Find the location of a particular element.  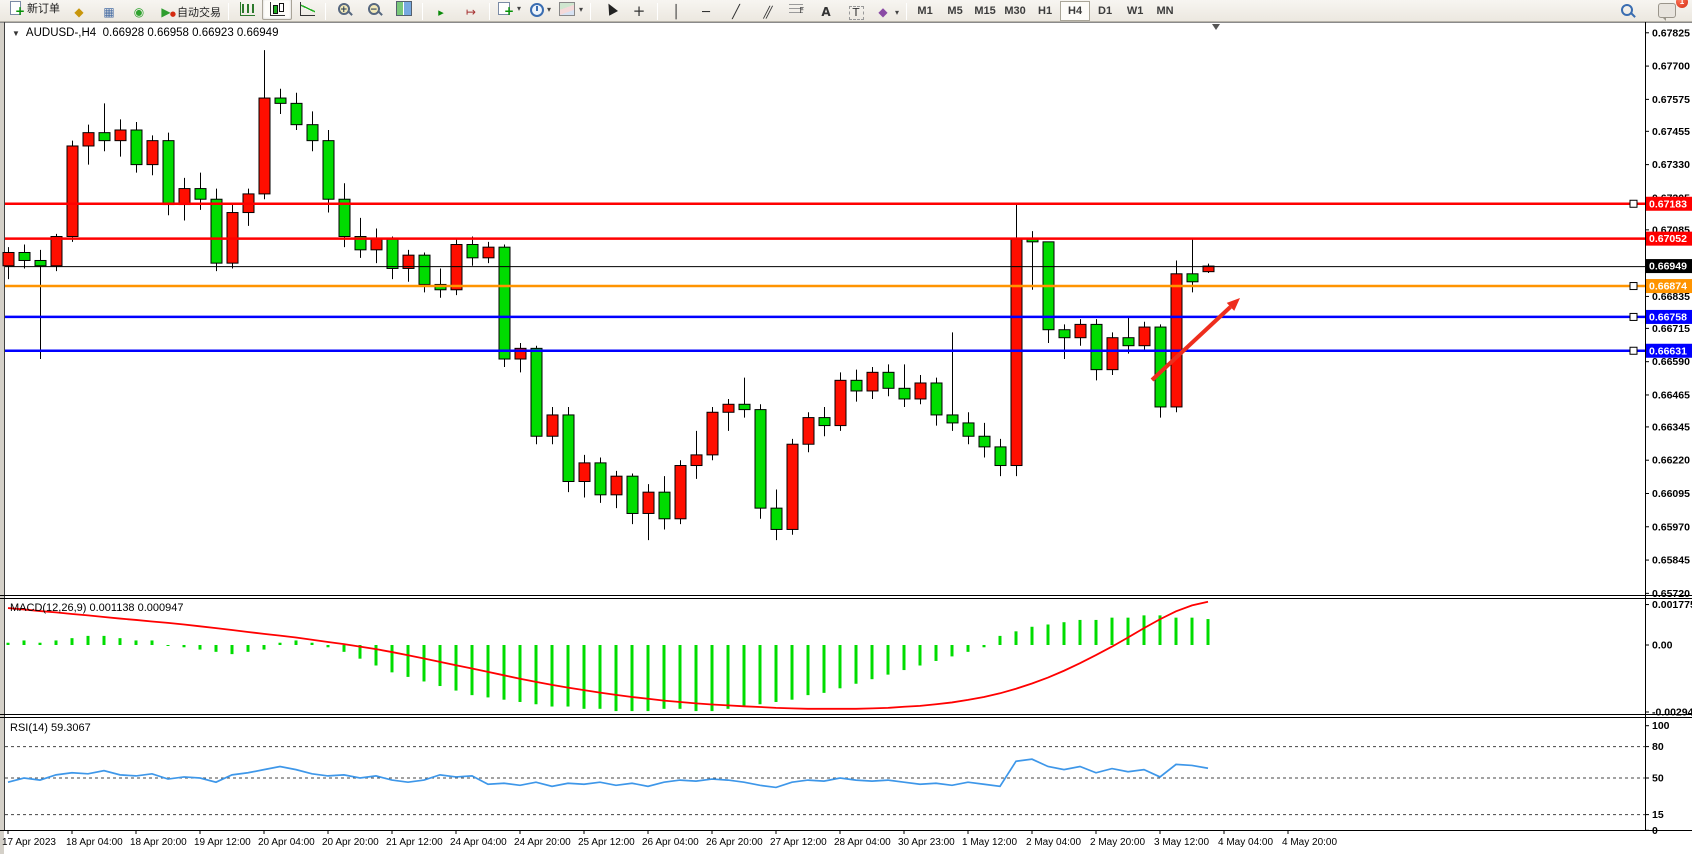

timeframe-m15: M15 is located at coordinates (985, 10).